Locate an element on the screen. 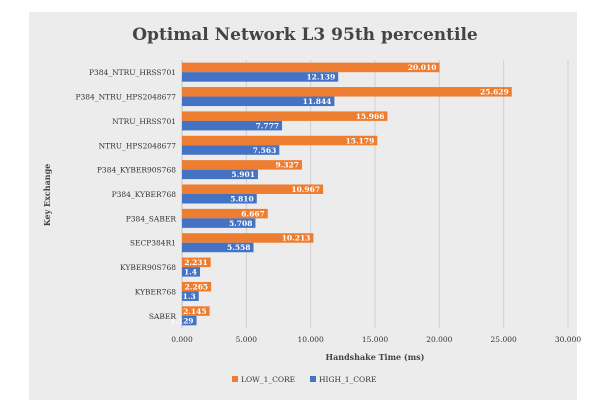  data-label: 2.231 is located at coordinates (196, 262).